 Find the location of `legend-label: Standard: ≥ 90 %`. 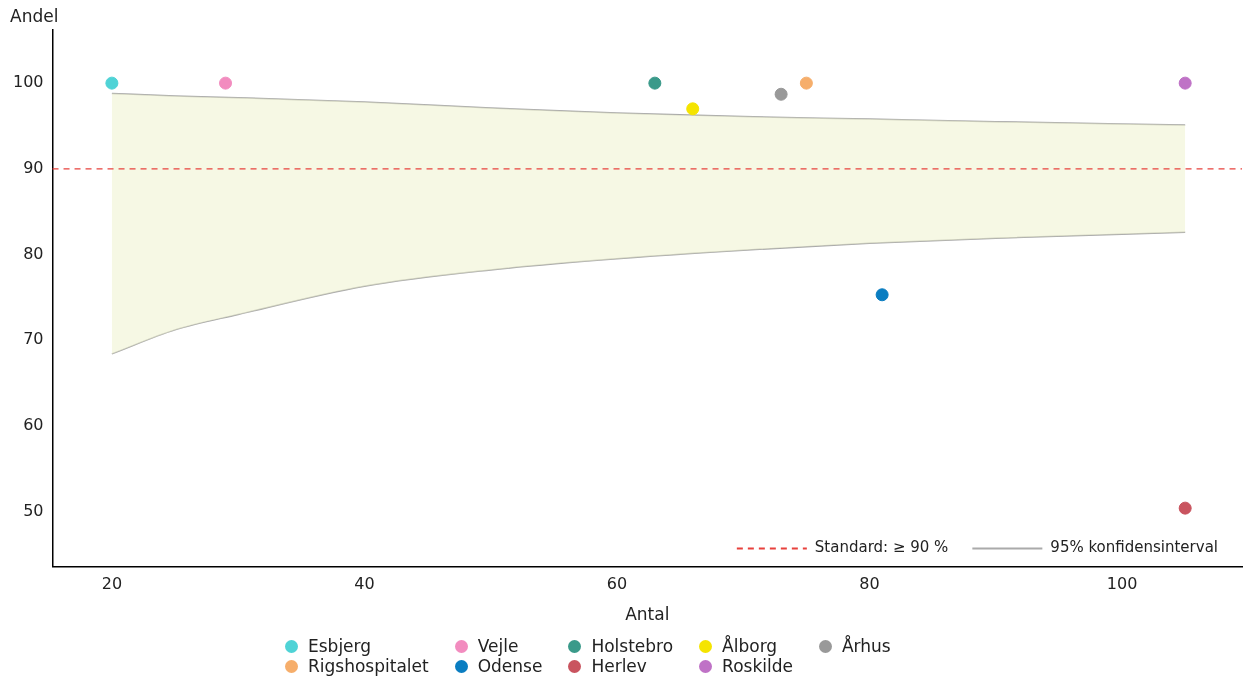

legend-label: Standard: ≥ 90 % is located at coordinates (881, 547).